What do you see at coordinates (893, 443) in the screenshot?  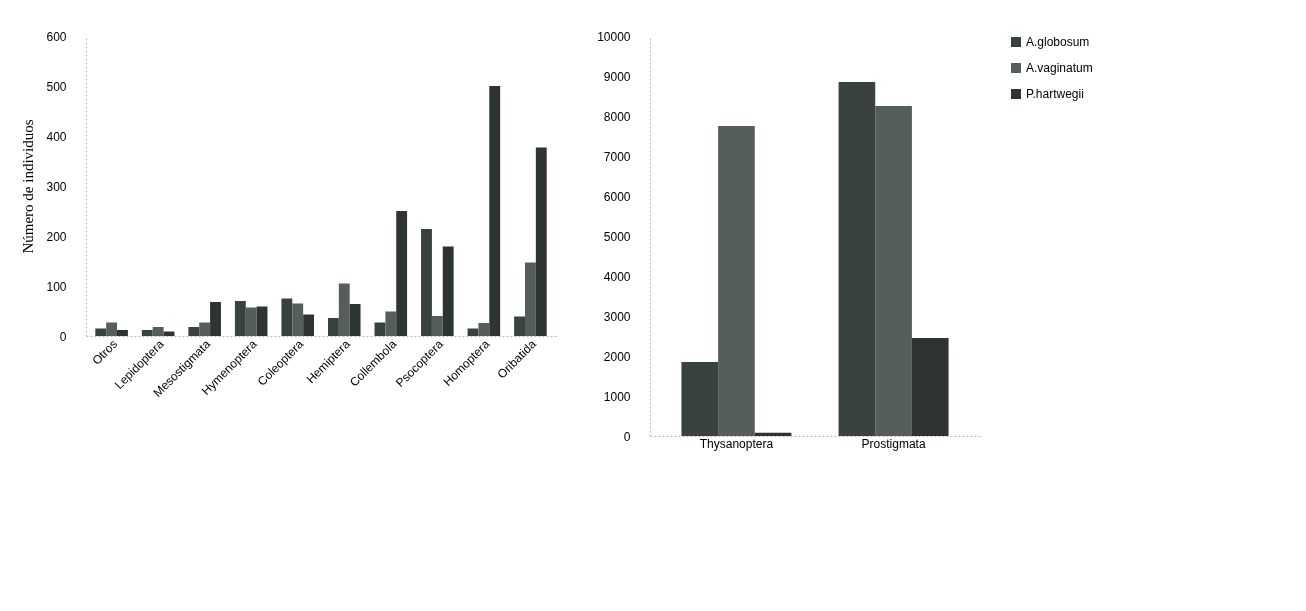 I see `x-tick-label: Prostigmata` at bounding box center [893, 443].